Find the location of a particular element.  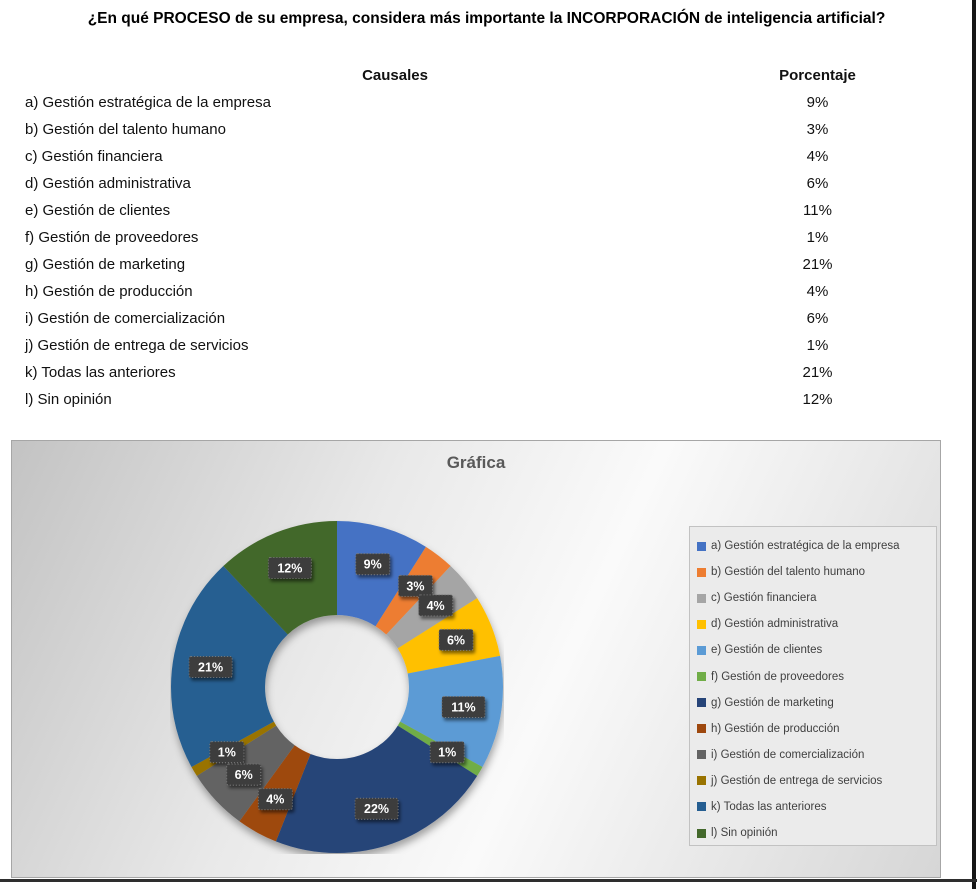

table-row: f) Gestión de proveedores 1% is located at coordinates (447, 237).